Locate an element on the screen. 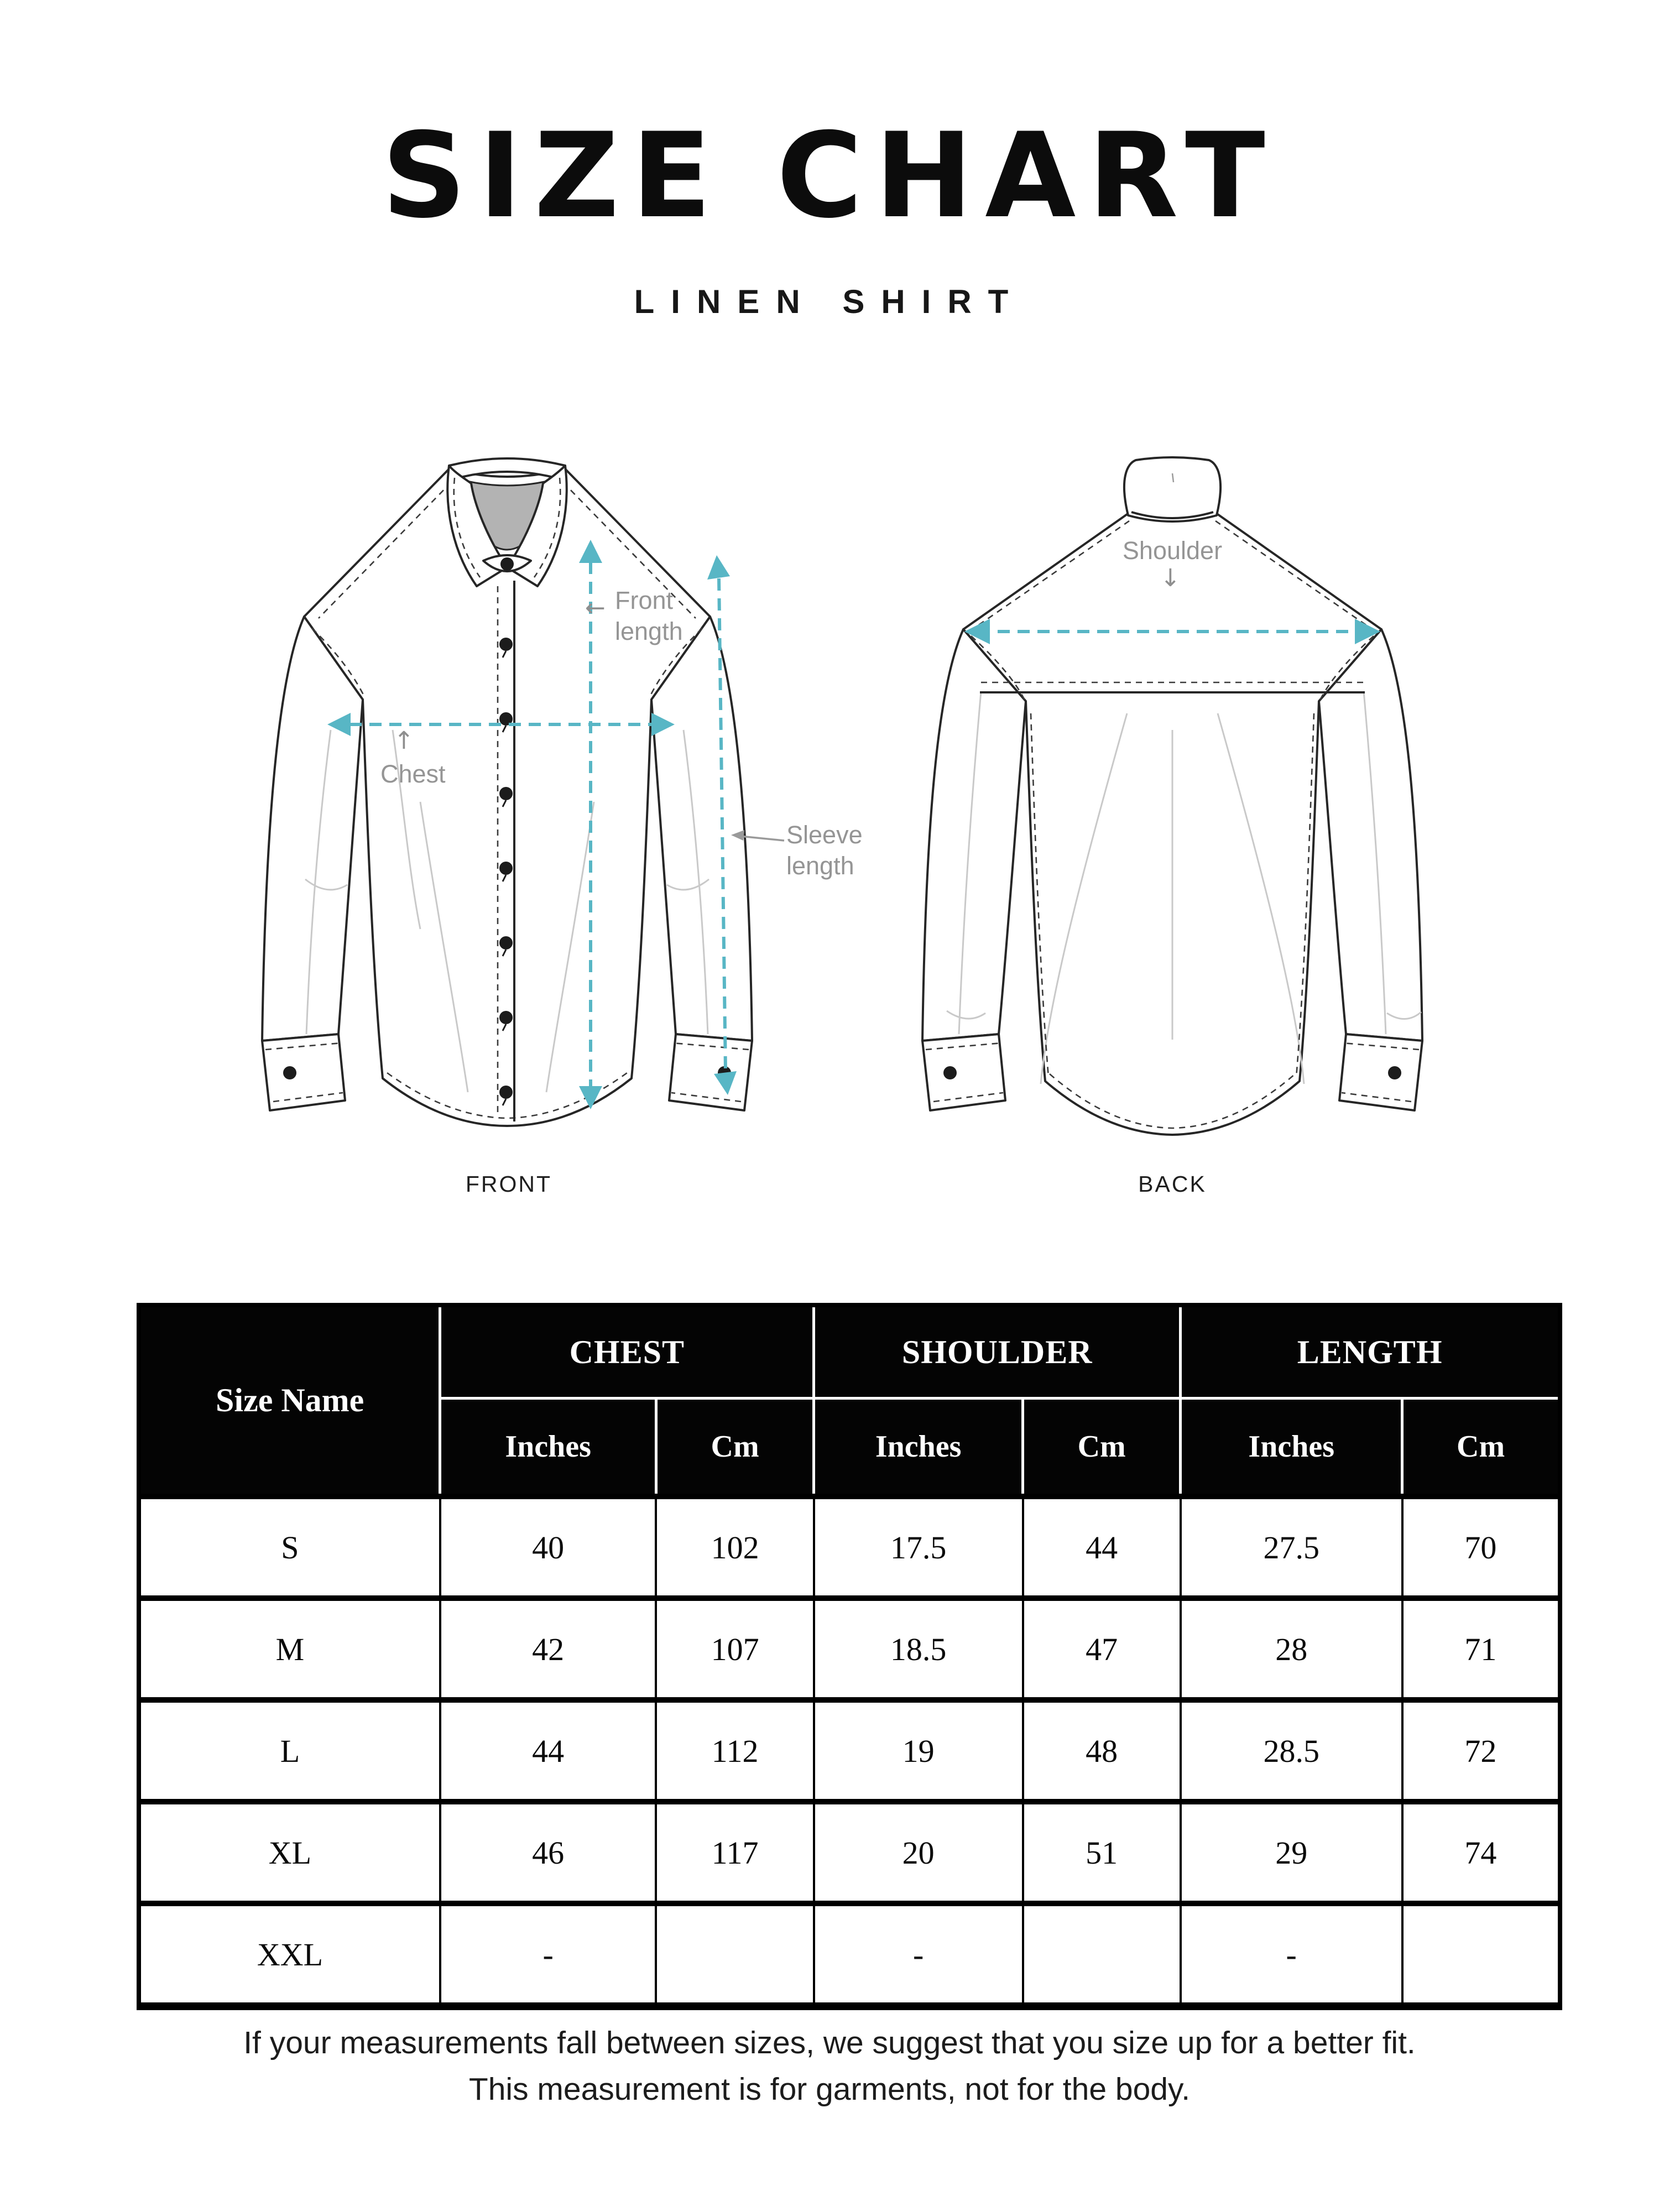 This screenshot has width=1659, height=2212. value-cell: 29 is located at coordinates (1292, 1853).